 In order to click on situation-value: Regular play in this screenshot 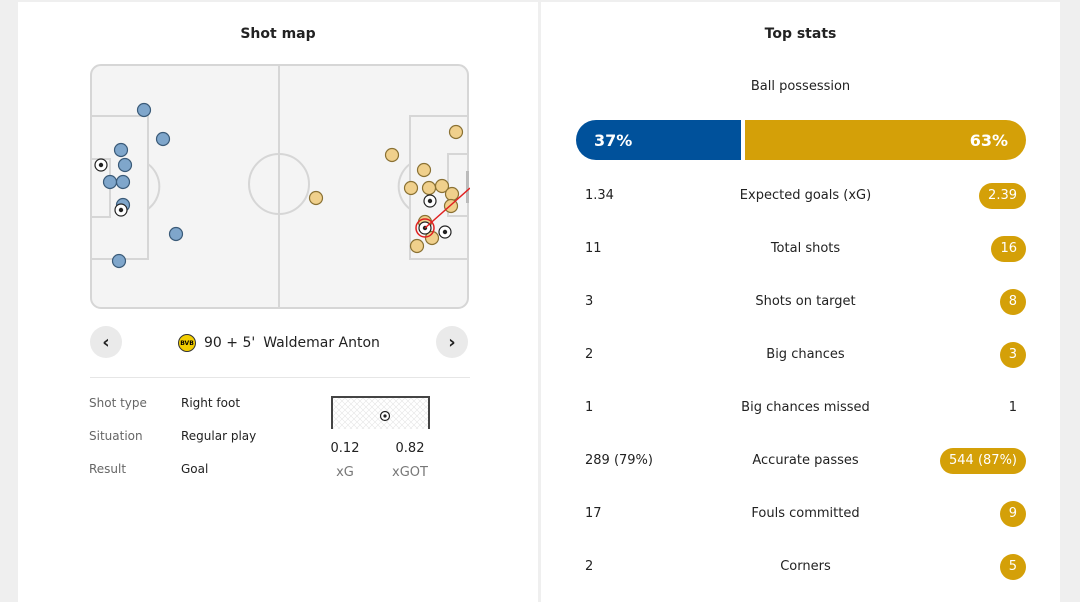, I will do `click(219, 436)`.